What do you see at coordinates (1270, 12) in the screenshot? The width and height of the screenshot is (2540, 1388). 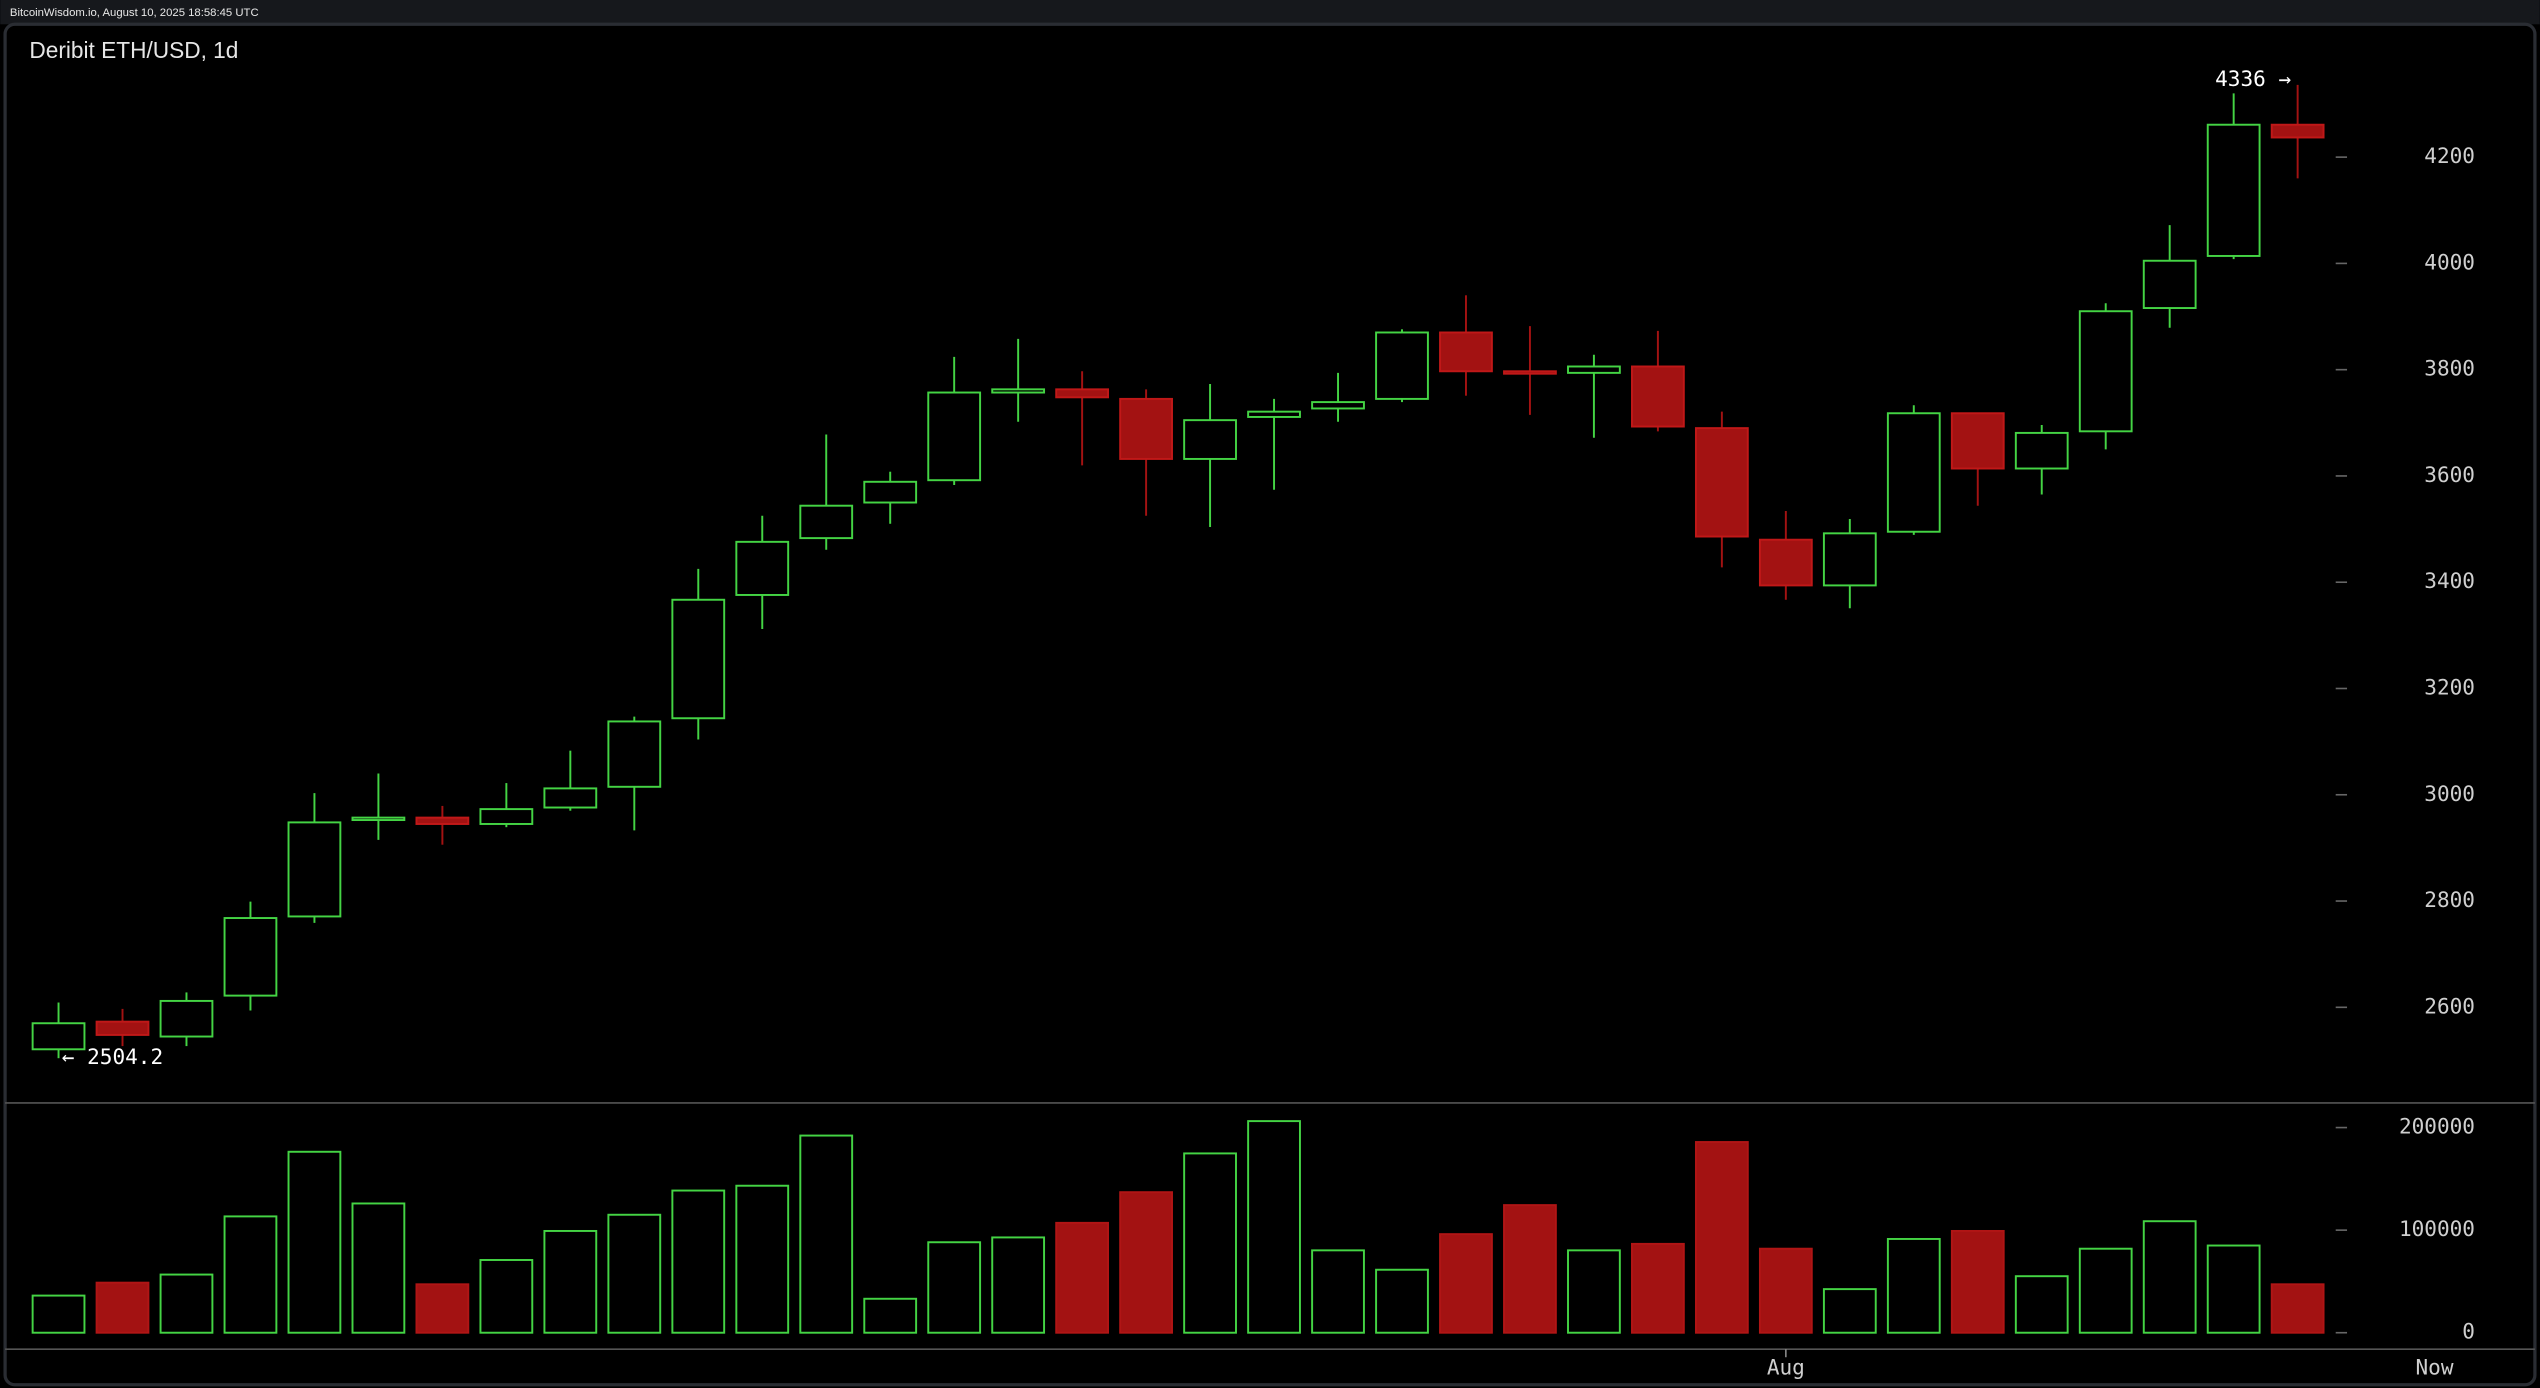 I see `header-bar` at bounding box center [1270, 12].